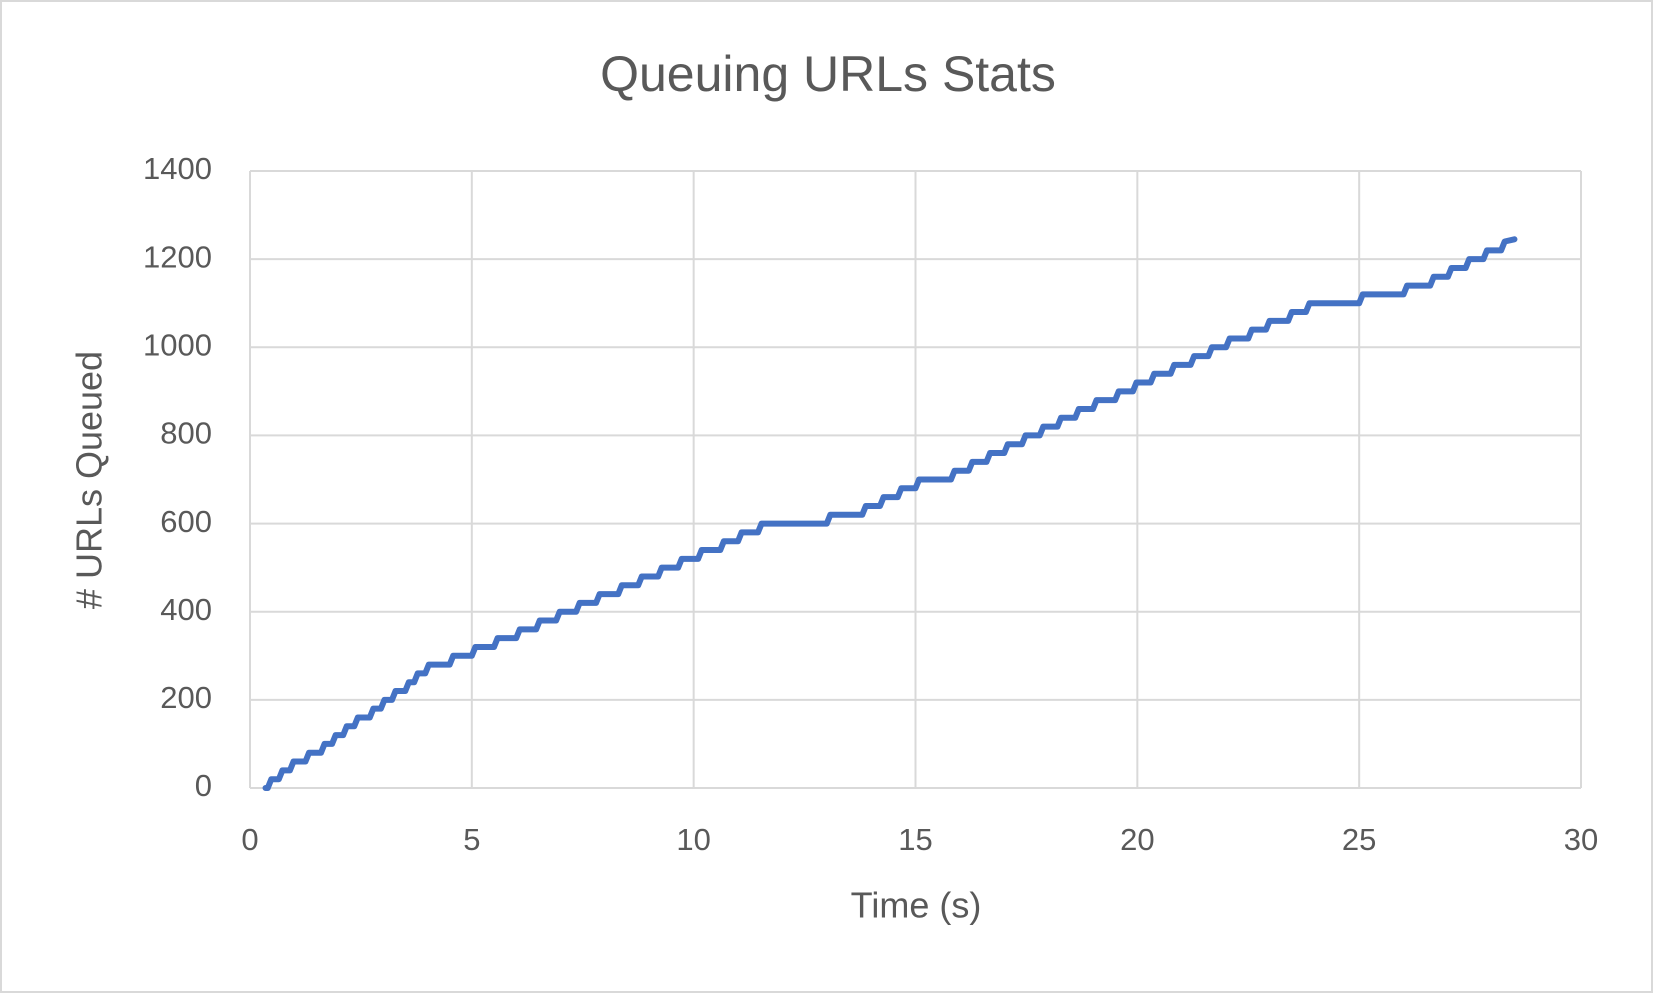 The image size is (1653, 993). I want to click on chart-title: Queuing URLs Stats, so click(828, 74).